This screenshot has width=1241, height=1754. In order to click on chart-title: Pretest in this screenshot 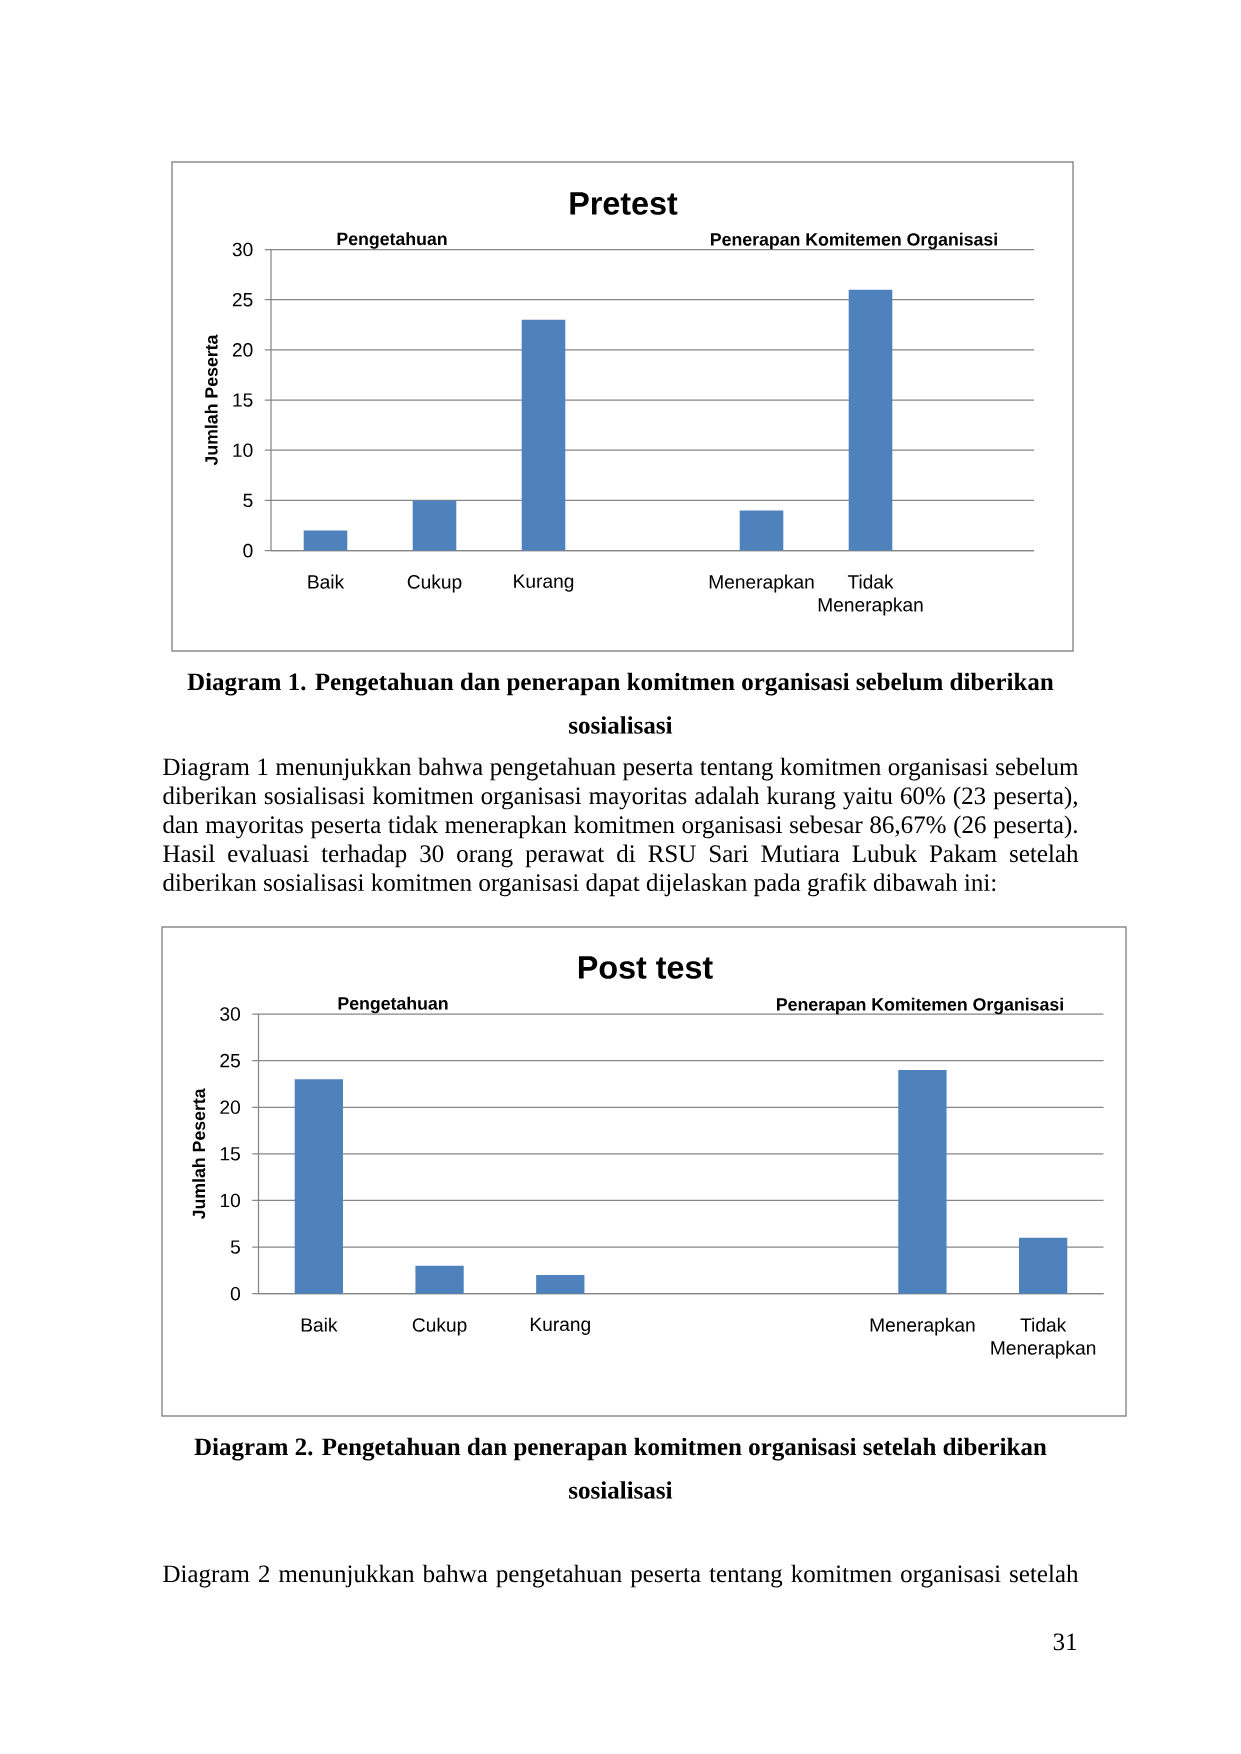, I will do `click(624, 203)`.